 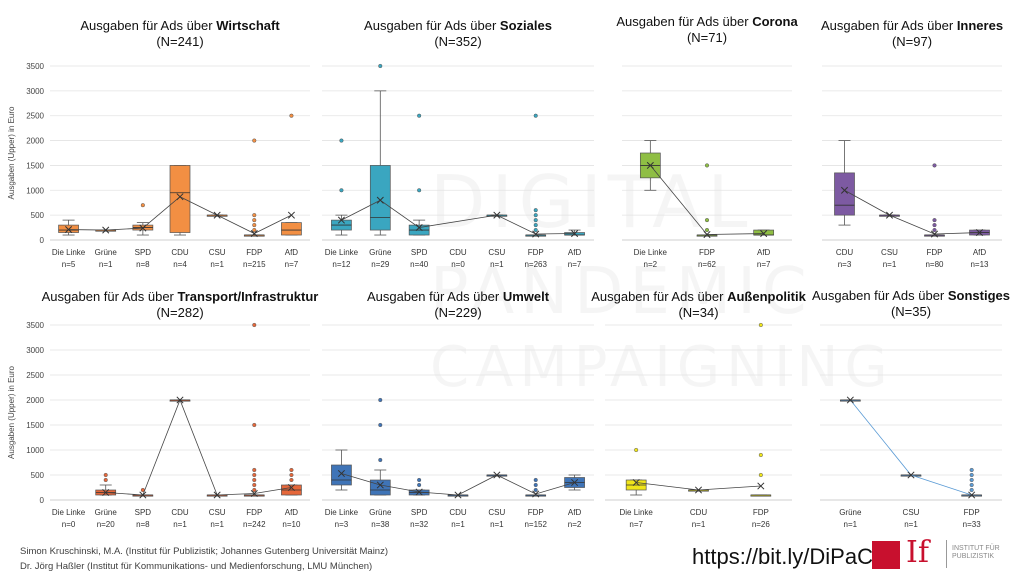 What do you see at coordinates (248, 296) in the screenshot?
I see `chart-title-topic: Transport/Infrastruktur` at bounding box center [248, 296].